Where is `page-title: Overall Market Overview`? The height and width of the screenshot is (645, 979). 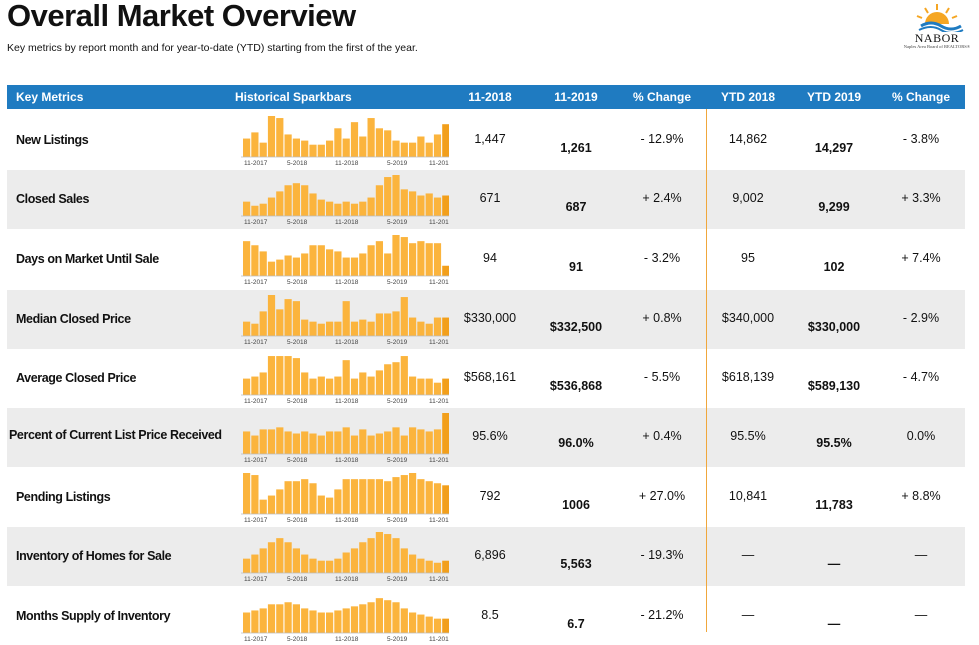 page-title: Overall Market Overview is located at coordinates (181, 16).